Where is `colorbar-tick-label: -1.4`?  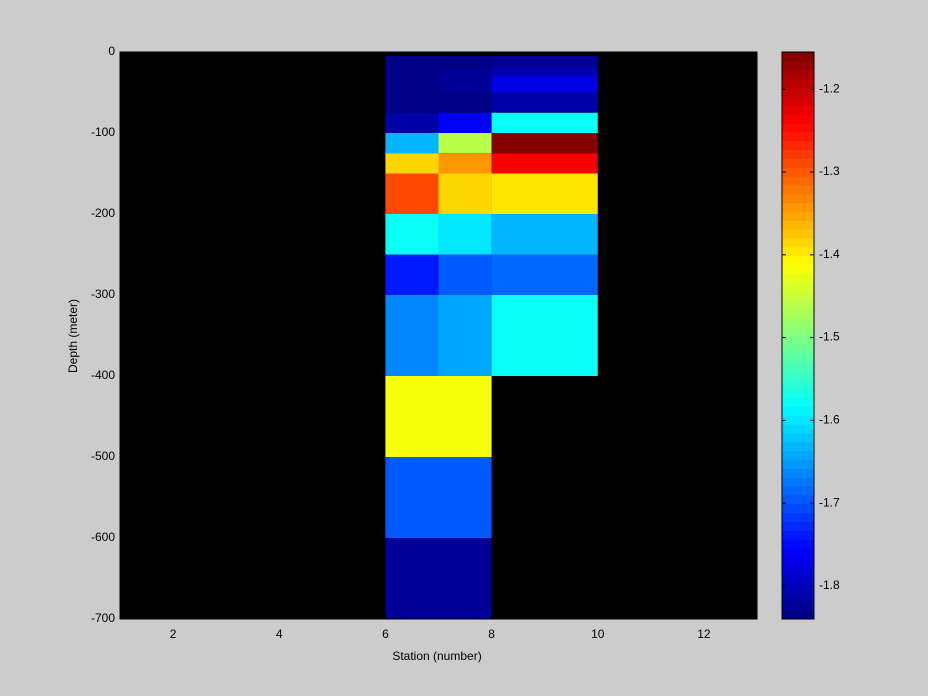 colorbar-tick-label: -1.4 is located at coordinates (829, 254).